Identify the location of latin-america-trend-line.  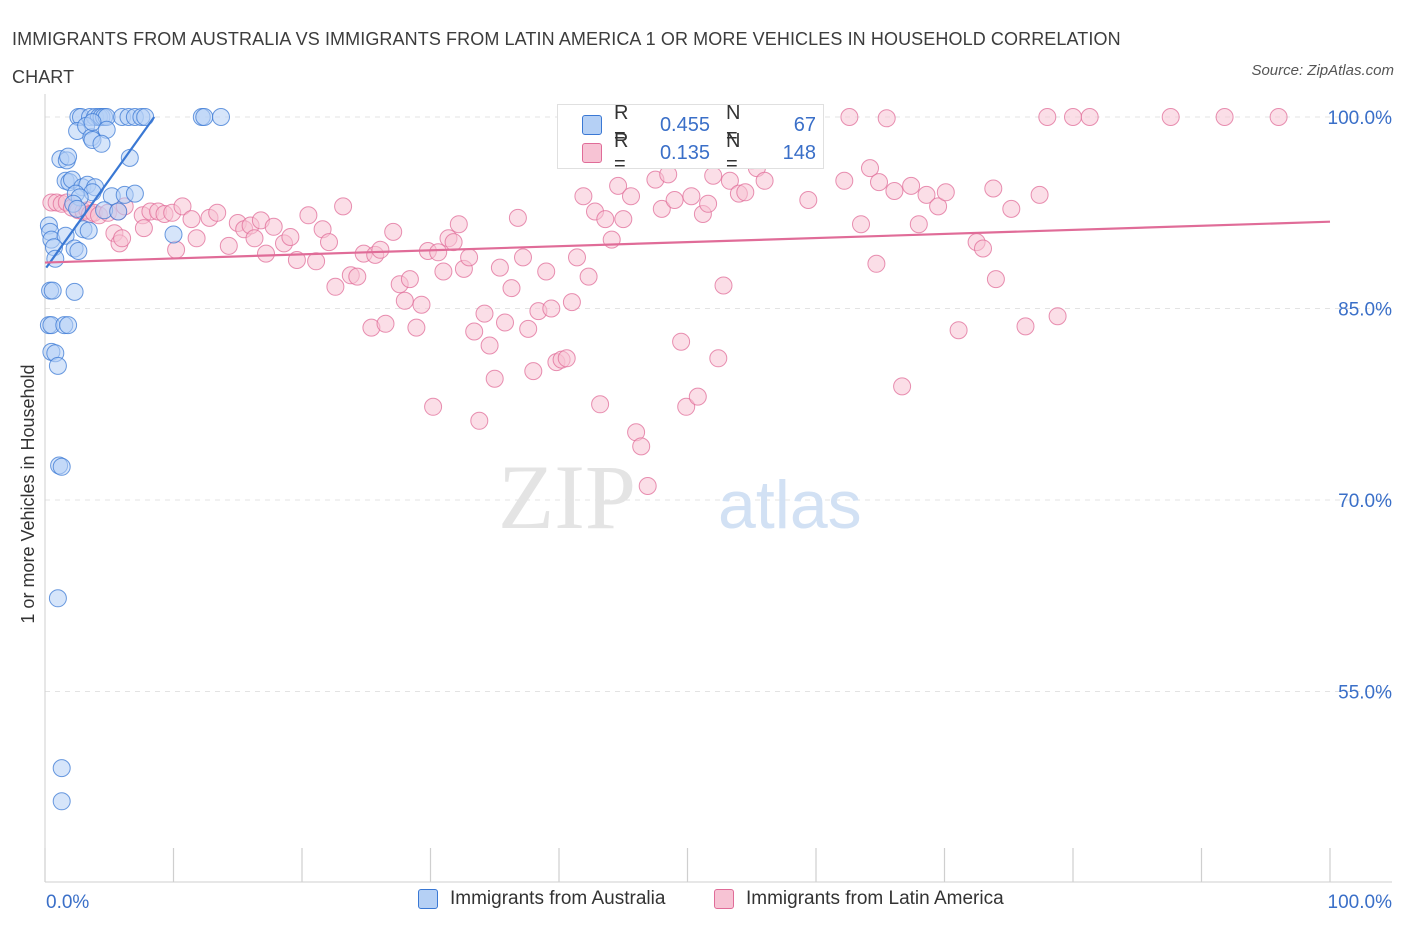
(687, 242).